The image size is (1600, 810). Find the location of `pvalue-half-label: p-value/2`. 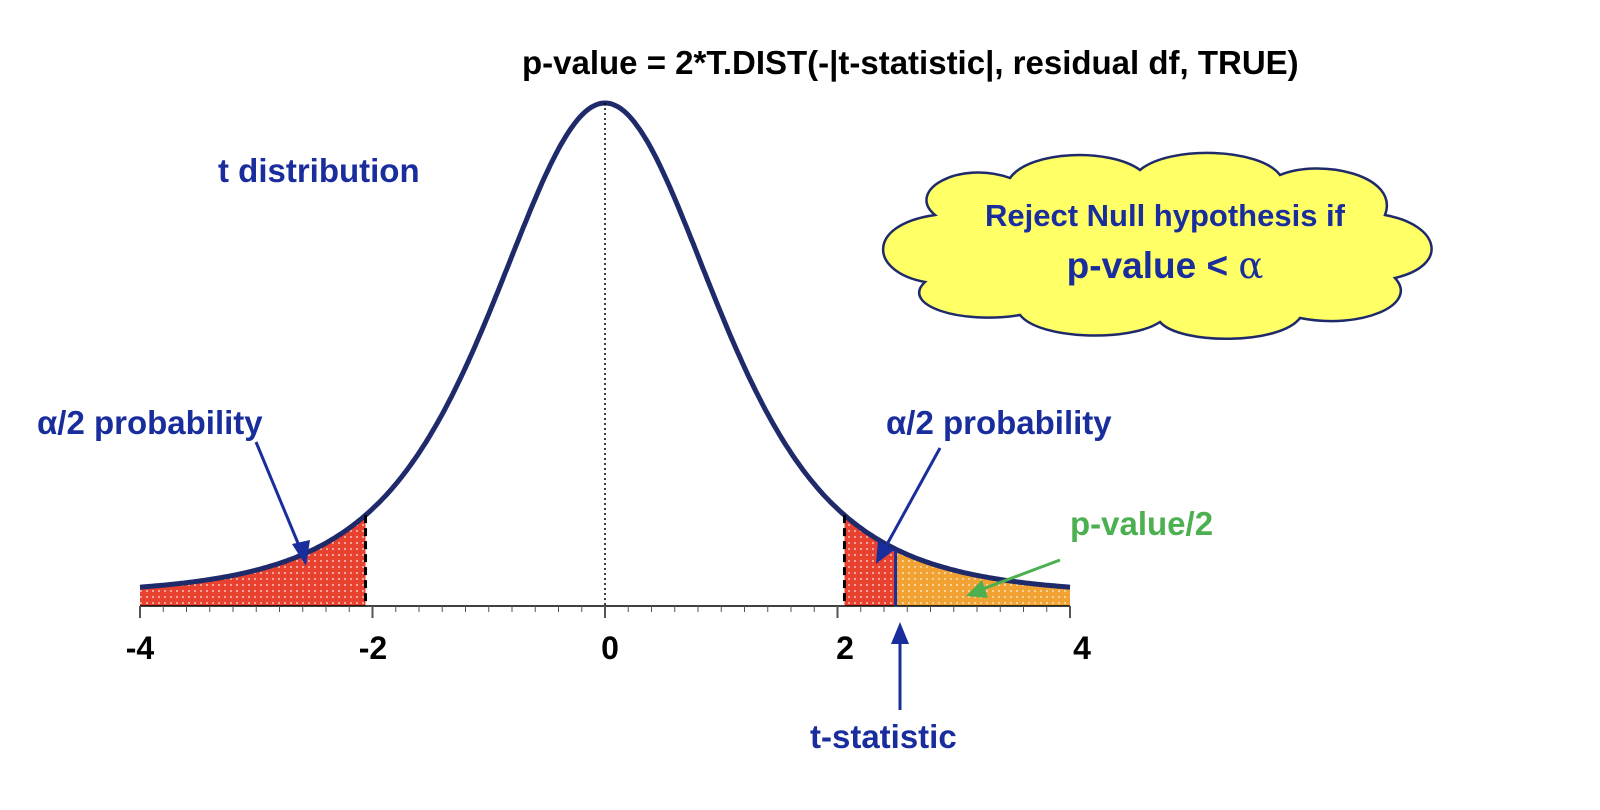

pvalue-half-label: p-value/2 is located at coordinates (1142, 523).